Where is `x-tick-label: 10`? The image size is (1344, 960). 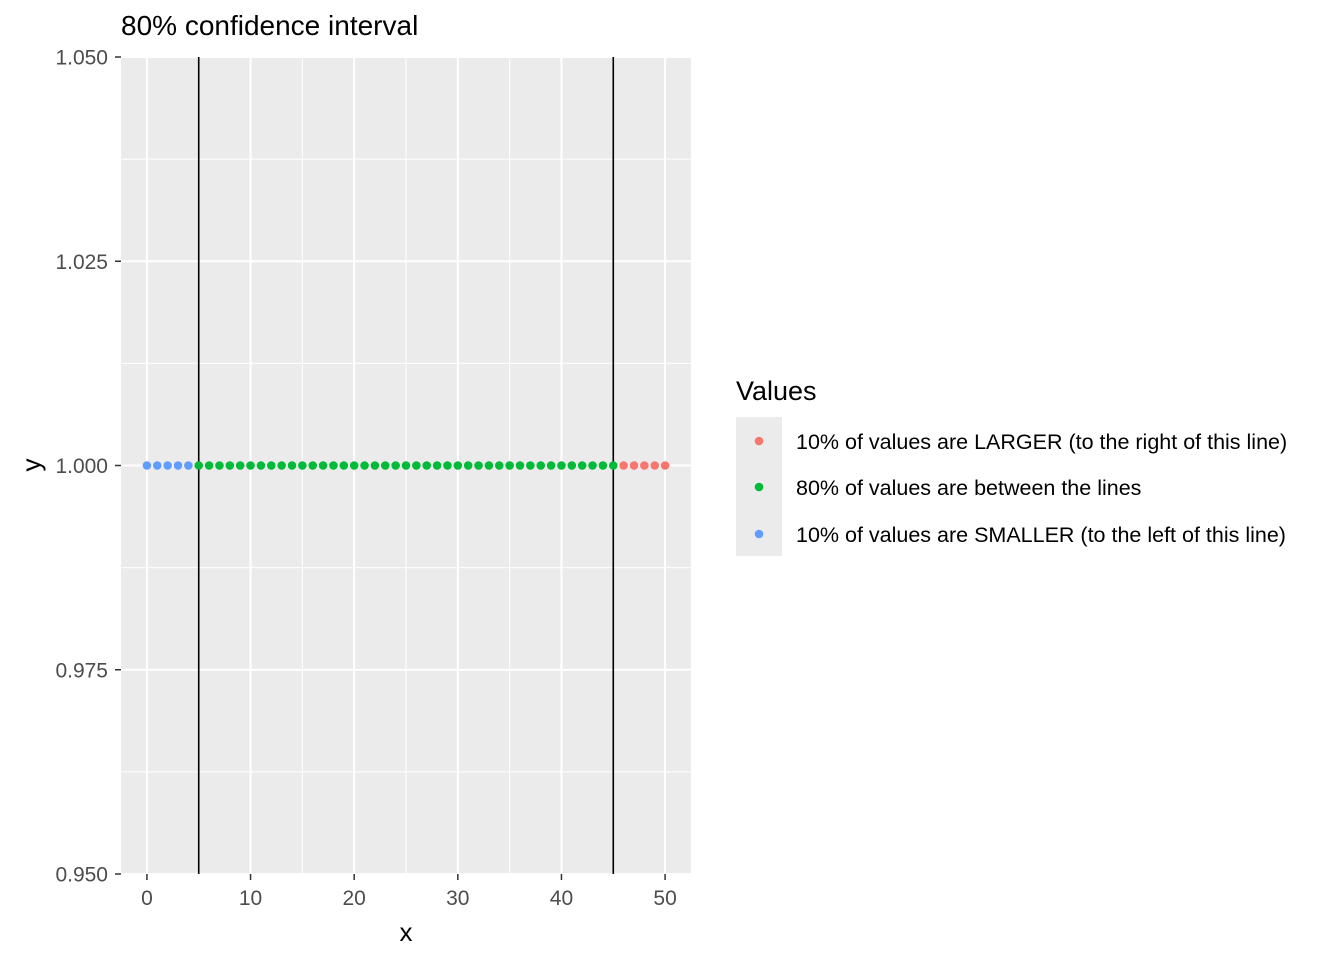
x-tick-label: 10 is located at coordinates (250, 898).